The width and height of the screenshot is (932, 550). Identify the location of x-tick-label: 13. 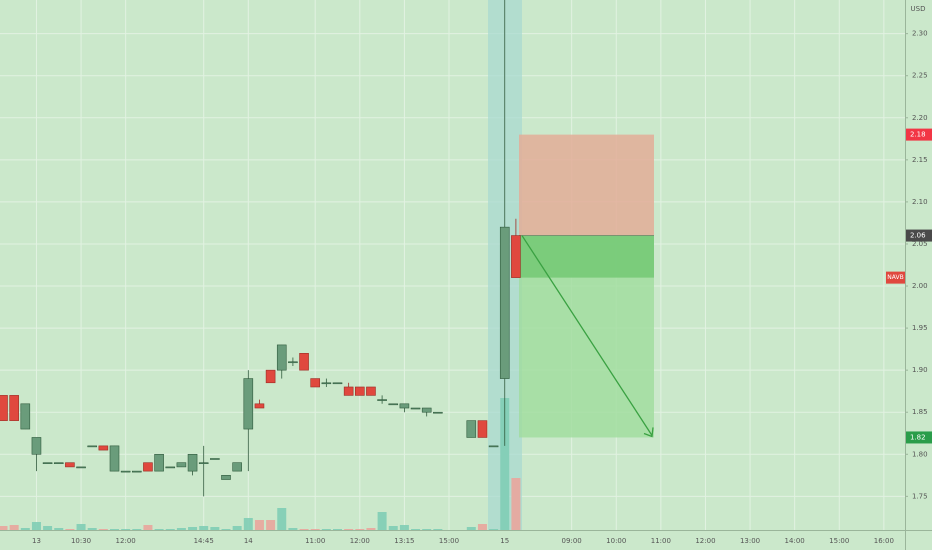
(36, 541).